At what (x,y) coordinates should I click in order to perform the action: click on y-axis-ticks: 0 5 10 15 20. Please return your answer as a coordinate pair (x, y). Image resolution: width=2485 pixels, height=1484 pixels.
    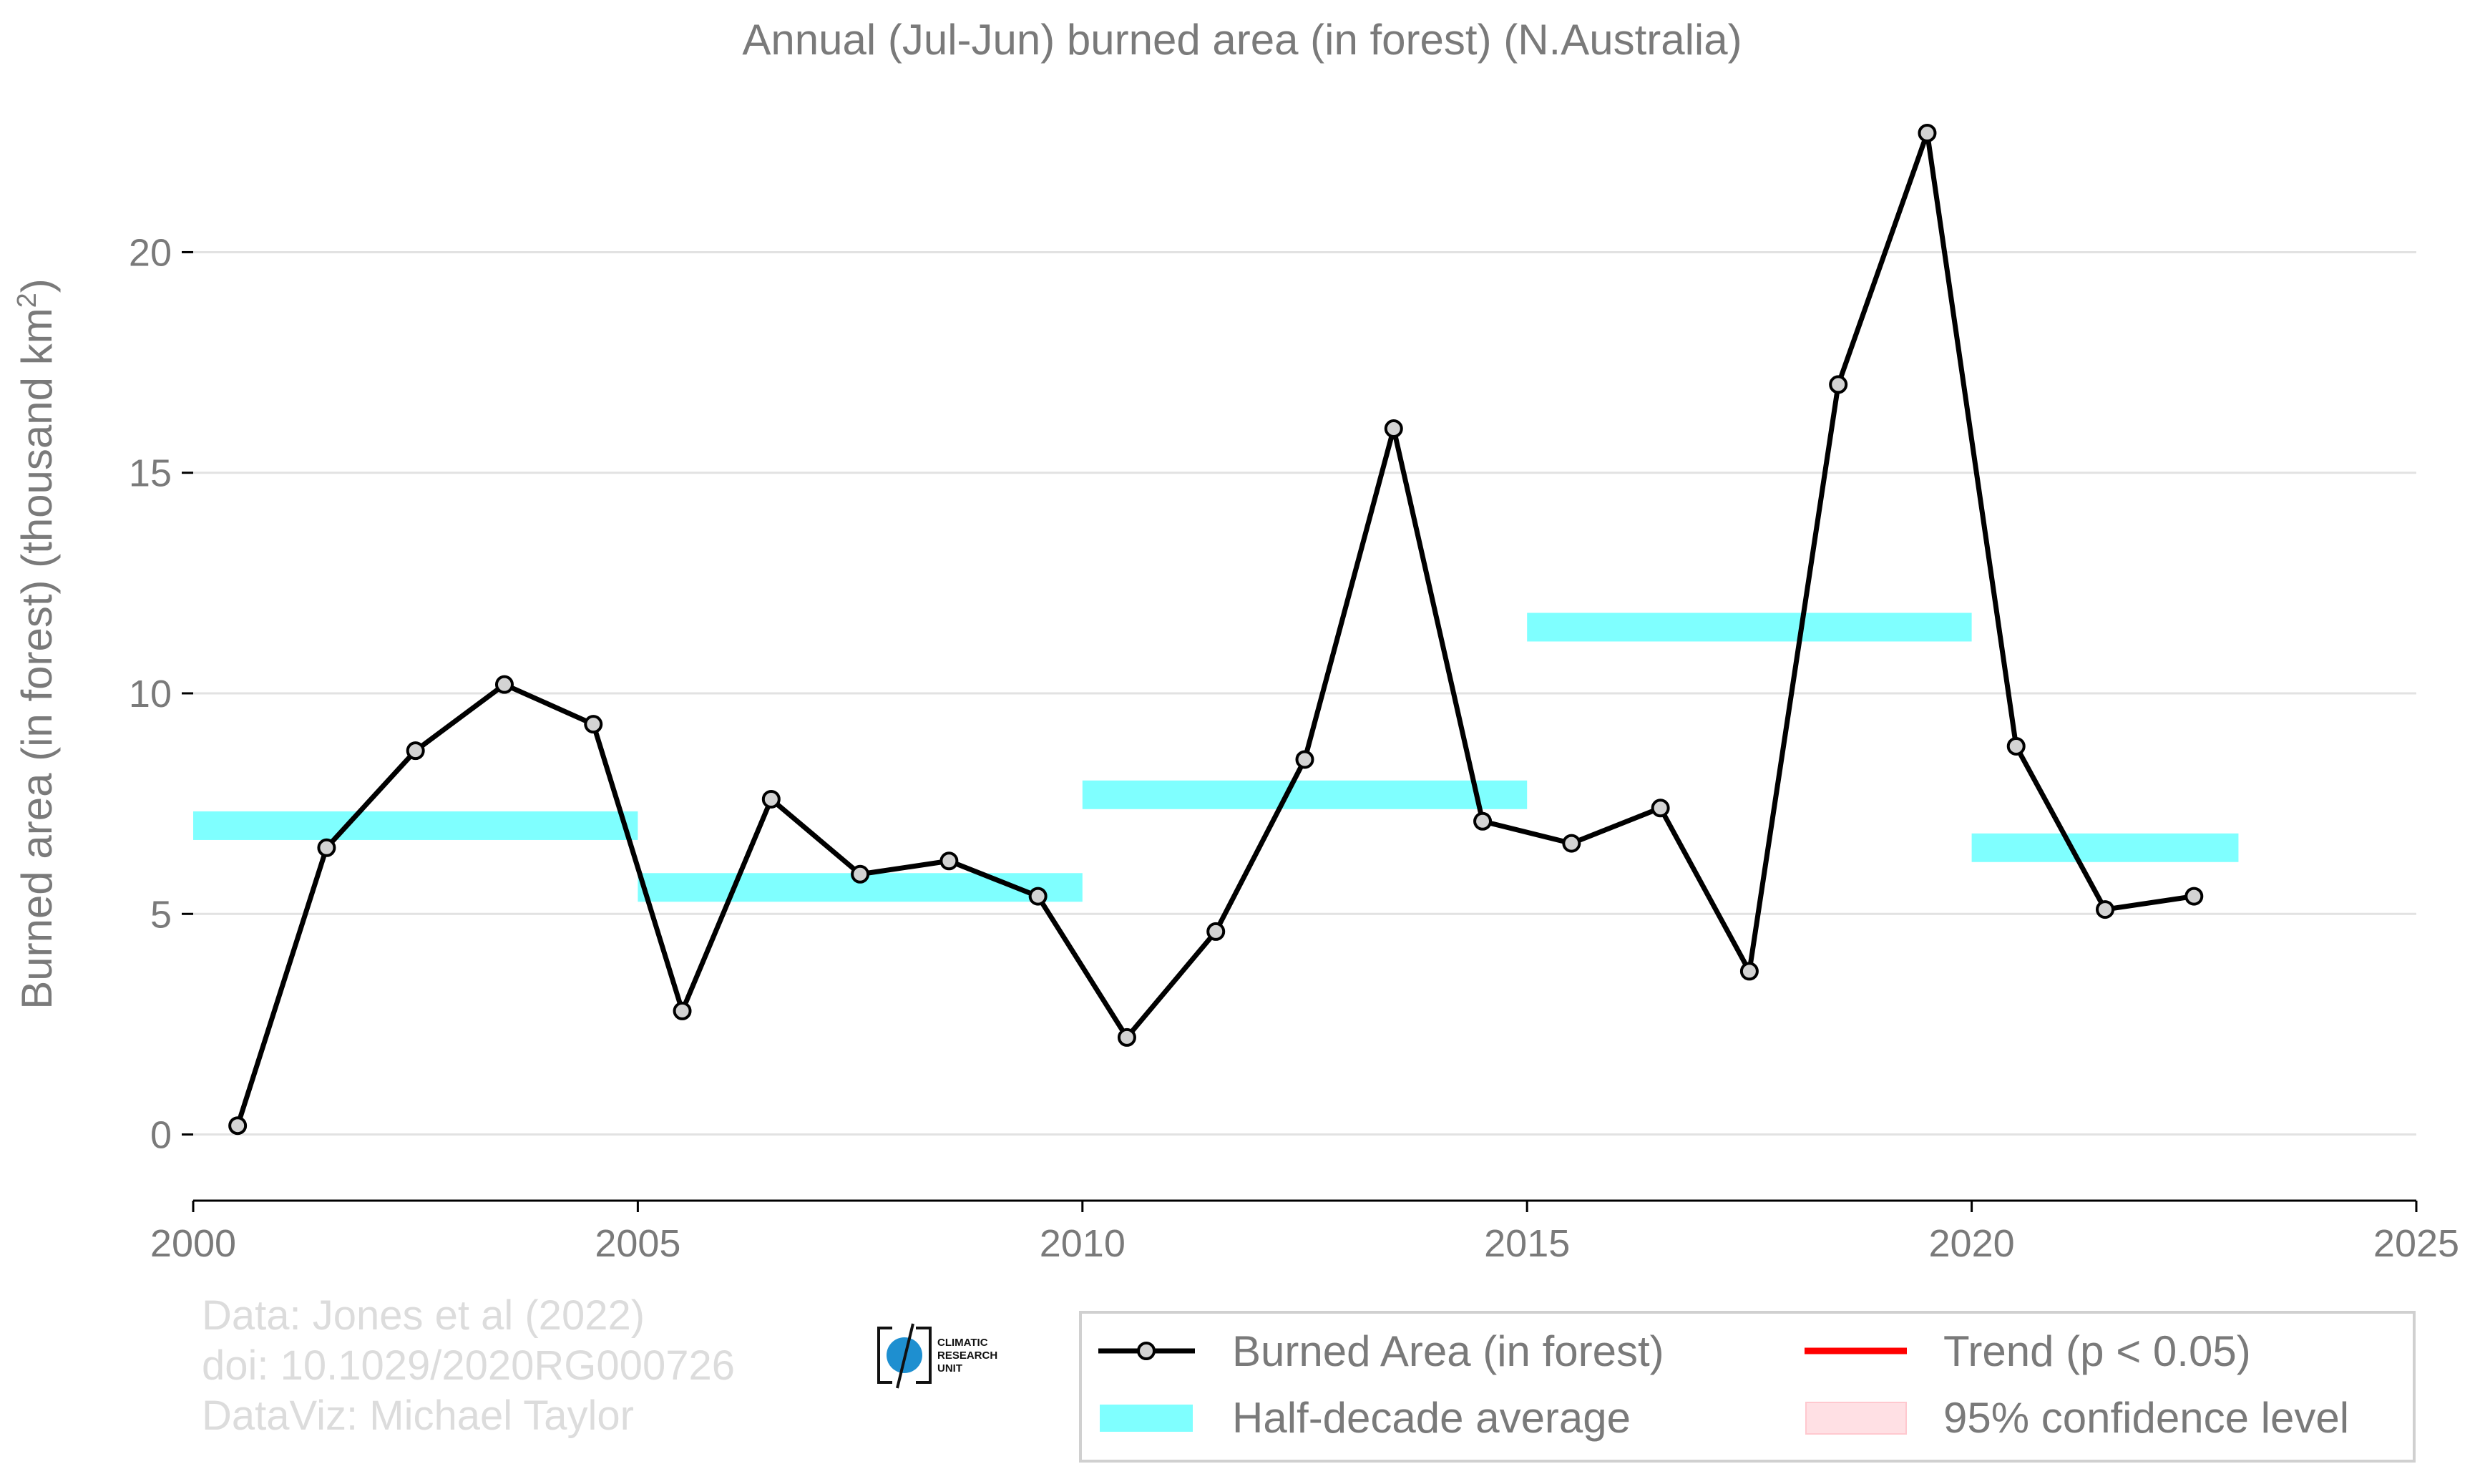
    Looking at the image, I should click on (161, 694).